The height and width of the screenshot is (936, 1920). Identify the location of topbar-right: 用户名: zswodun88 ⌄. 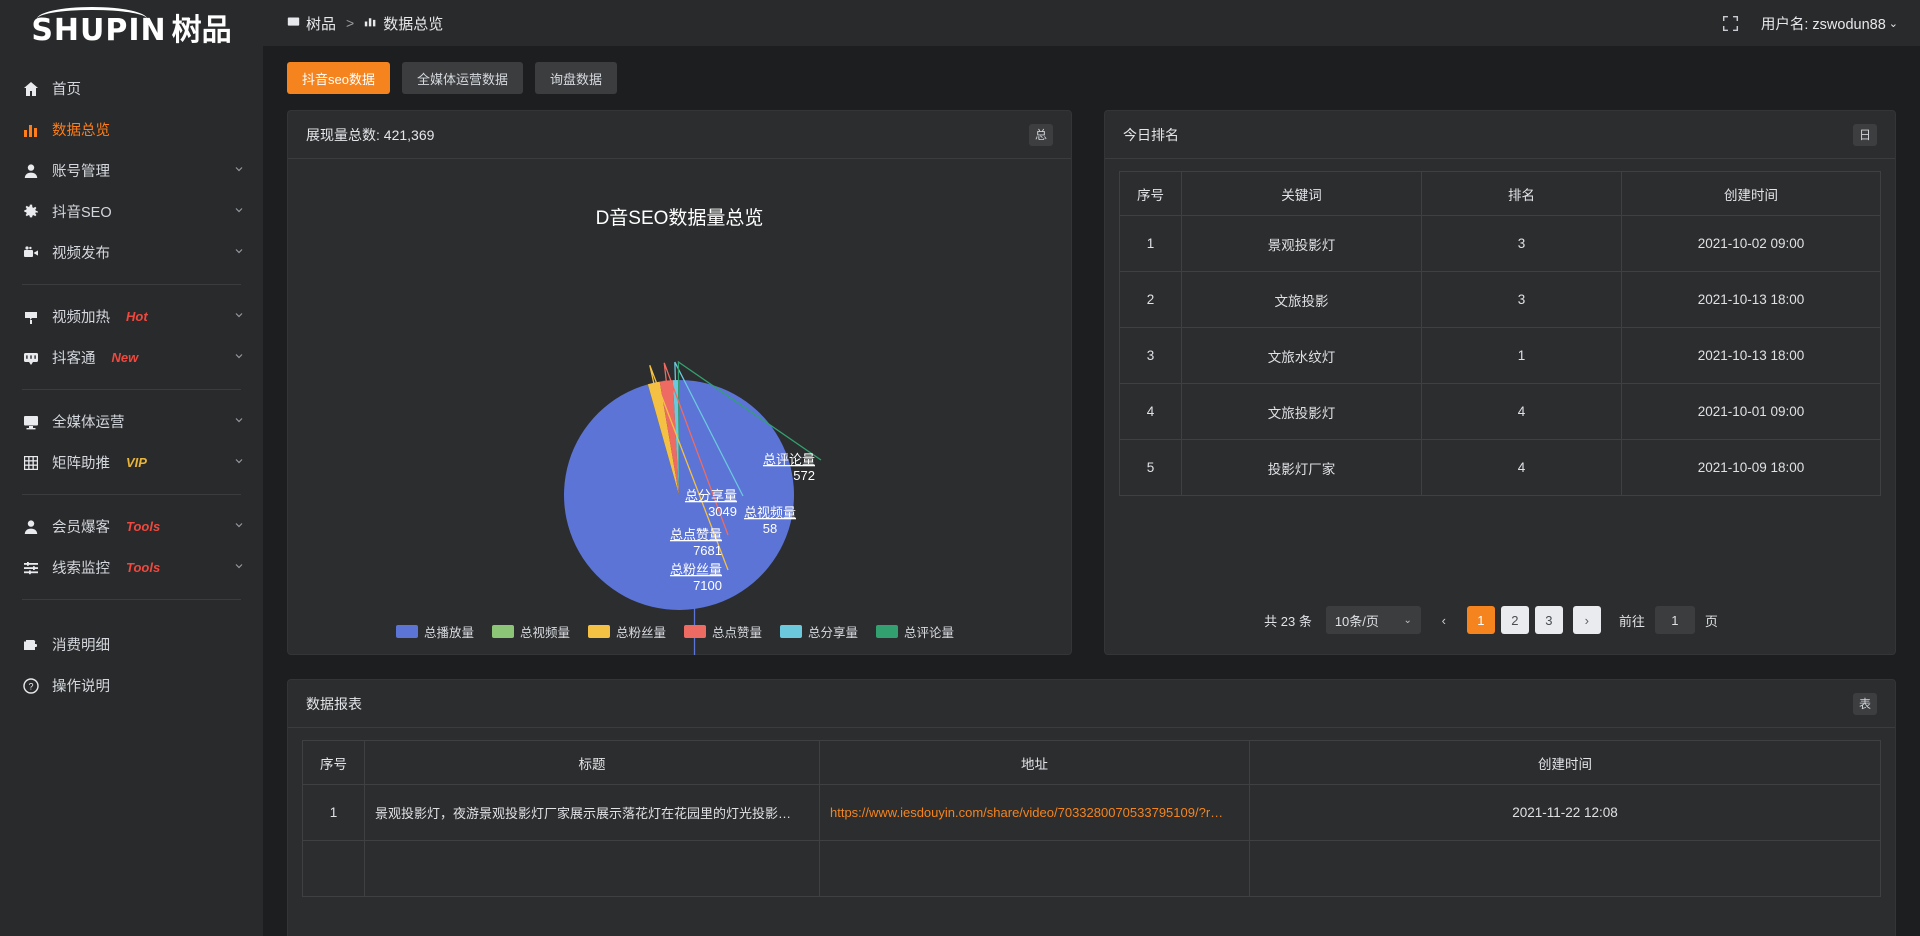
(1810, 23).